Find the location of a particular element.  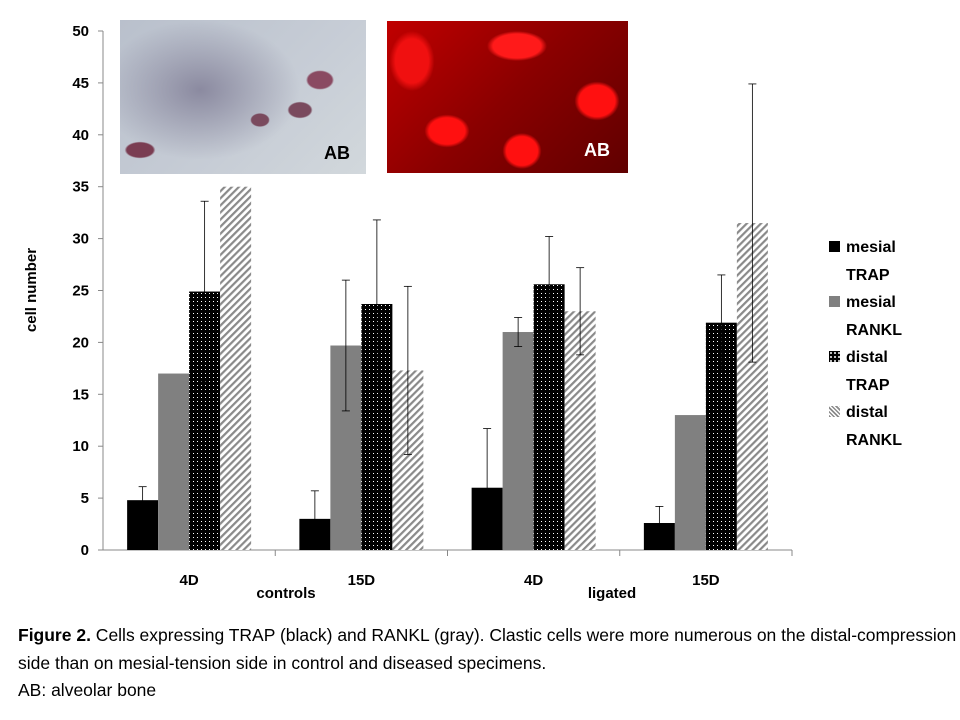

y-tick-label: 0 is located at coordinates (85, 550).